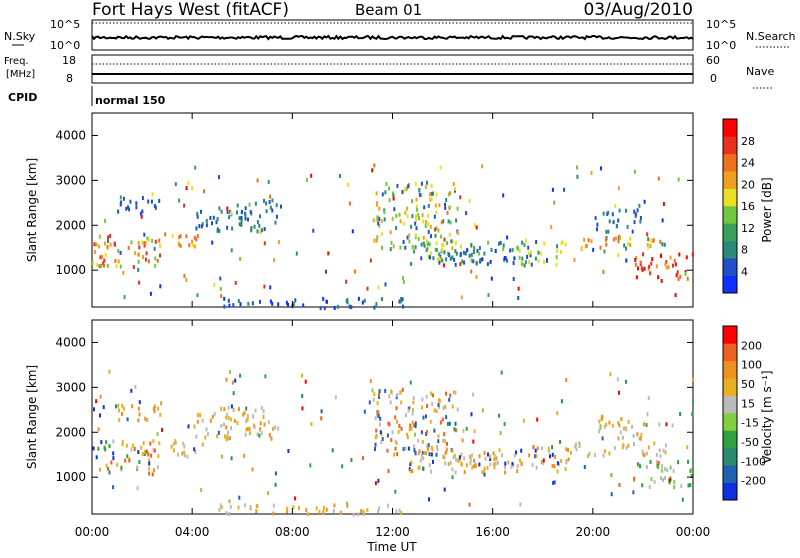  What do you see at coordinates (771, 36) in the screenshot?
I see `noise-right-label: N.Search` at bounding box center [771, 36].